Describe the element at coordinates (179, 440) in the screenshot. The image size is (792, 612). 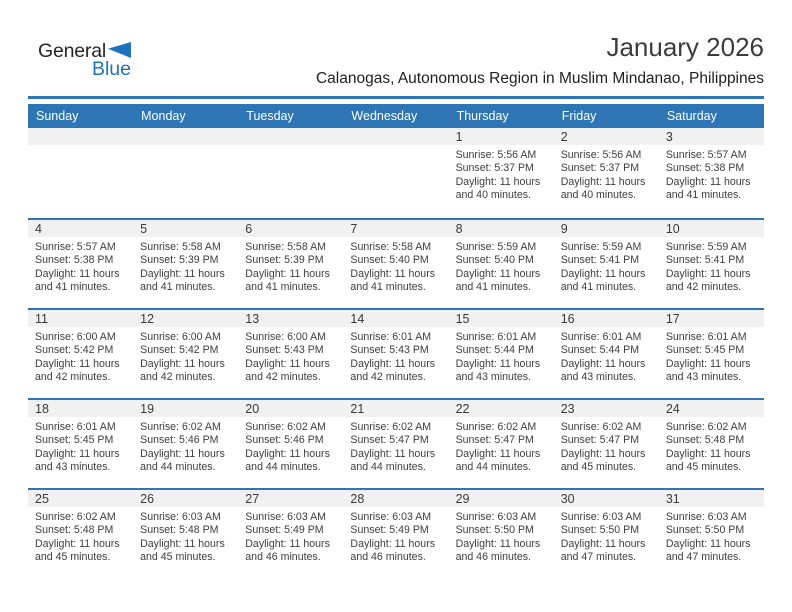
I see `day-info-line: Sunset: 5:46 PM` at that location.